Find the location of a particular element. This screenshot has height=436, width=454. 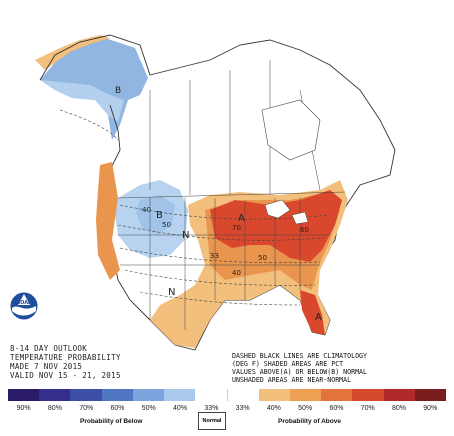

outlook-made-date: MADE 7 NOV 2015 is located at coordinates (46, 366).